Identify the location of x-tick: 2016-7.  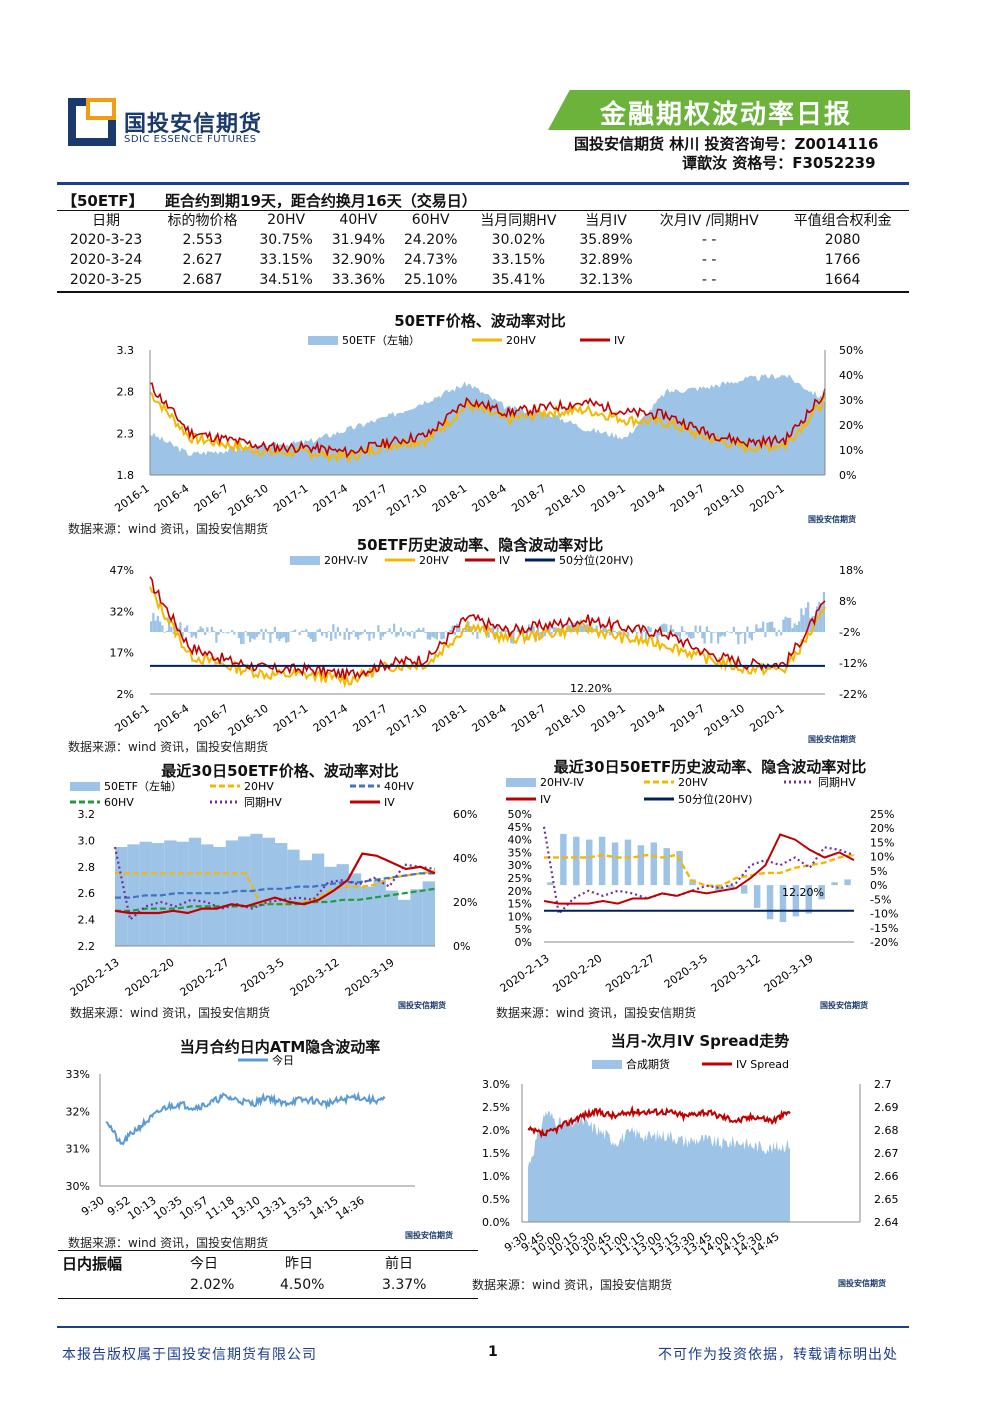
(211, 498).